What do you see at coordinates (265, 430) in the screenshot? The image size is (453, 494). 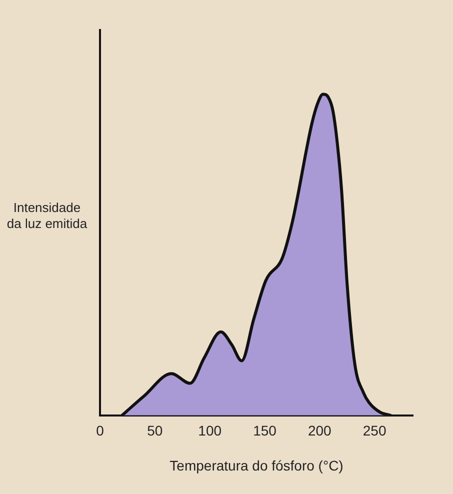 I see `x-tick-label: 150` at bounding box center [265, 430].